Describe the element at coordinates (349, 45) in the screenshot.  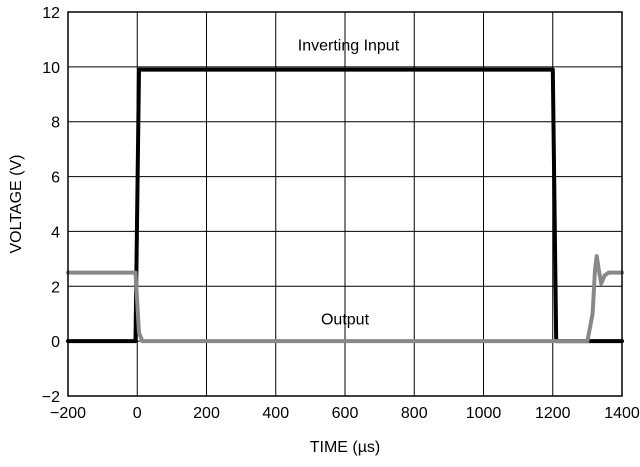
I see `annotation-inverting-input: Inverting Input` at that location.